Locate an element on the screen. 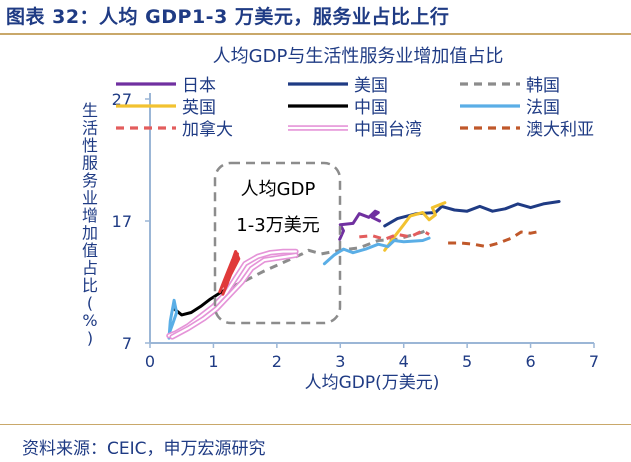  legend-label: 美国 is located at coordinates (371, 86).